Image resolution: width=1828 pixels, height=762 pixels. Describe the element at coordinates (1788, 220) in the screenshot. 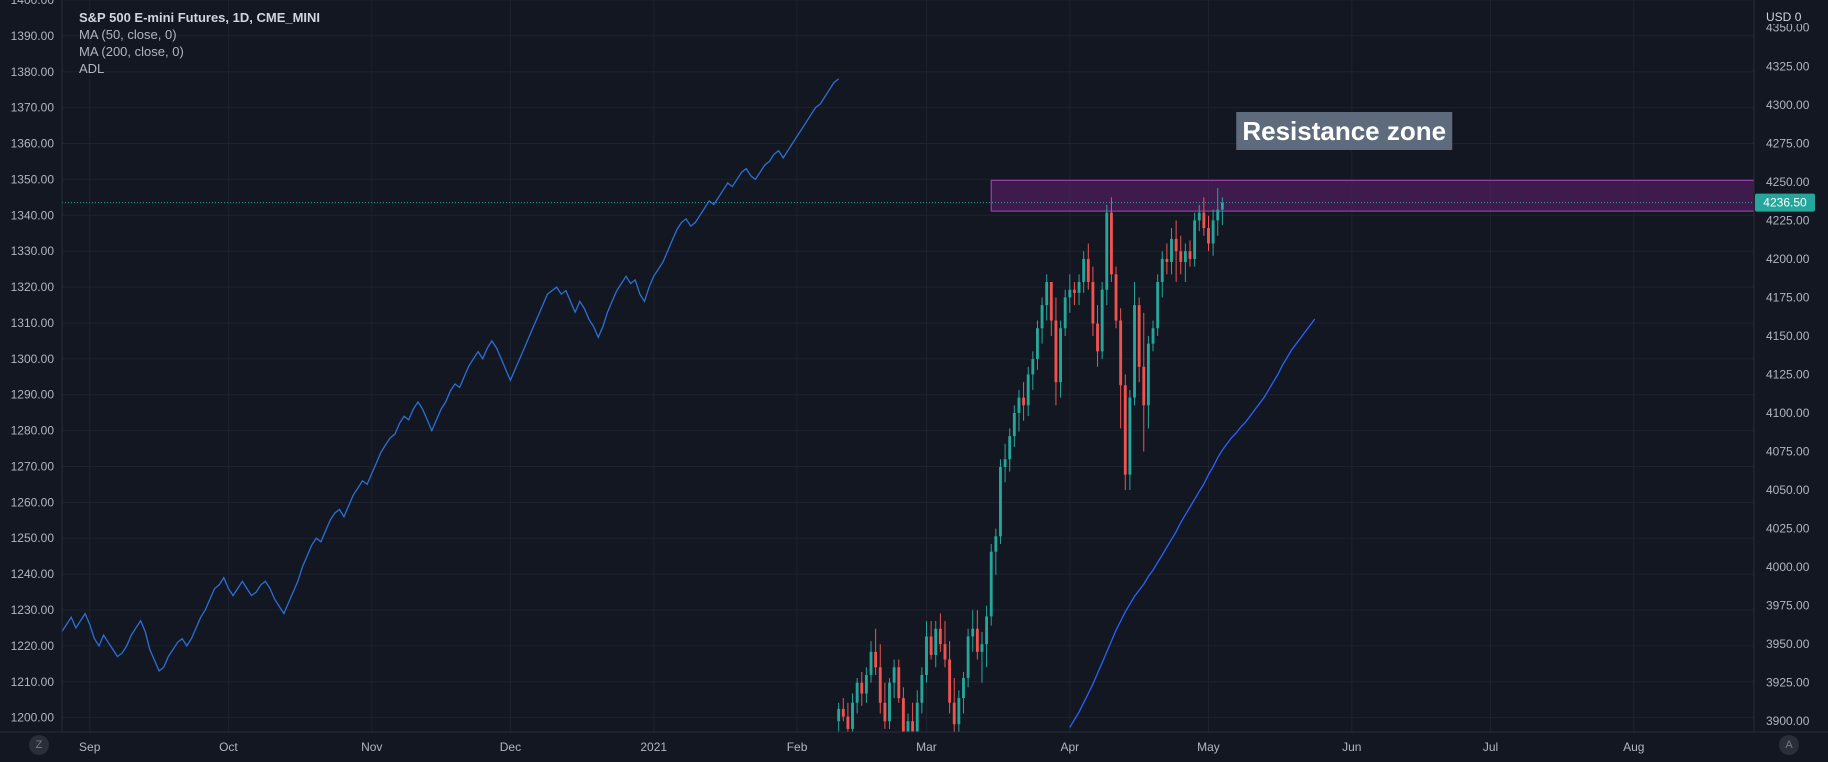

I see `right-axis-tick-label: 4225.00` at that location.